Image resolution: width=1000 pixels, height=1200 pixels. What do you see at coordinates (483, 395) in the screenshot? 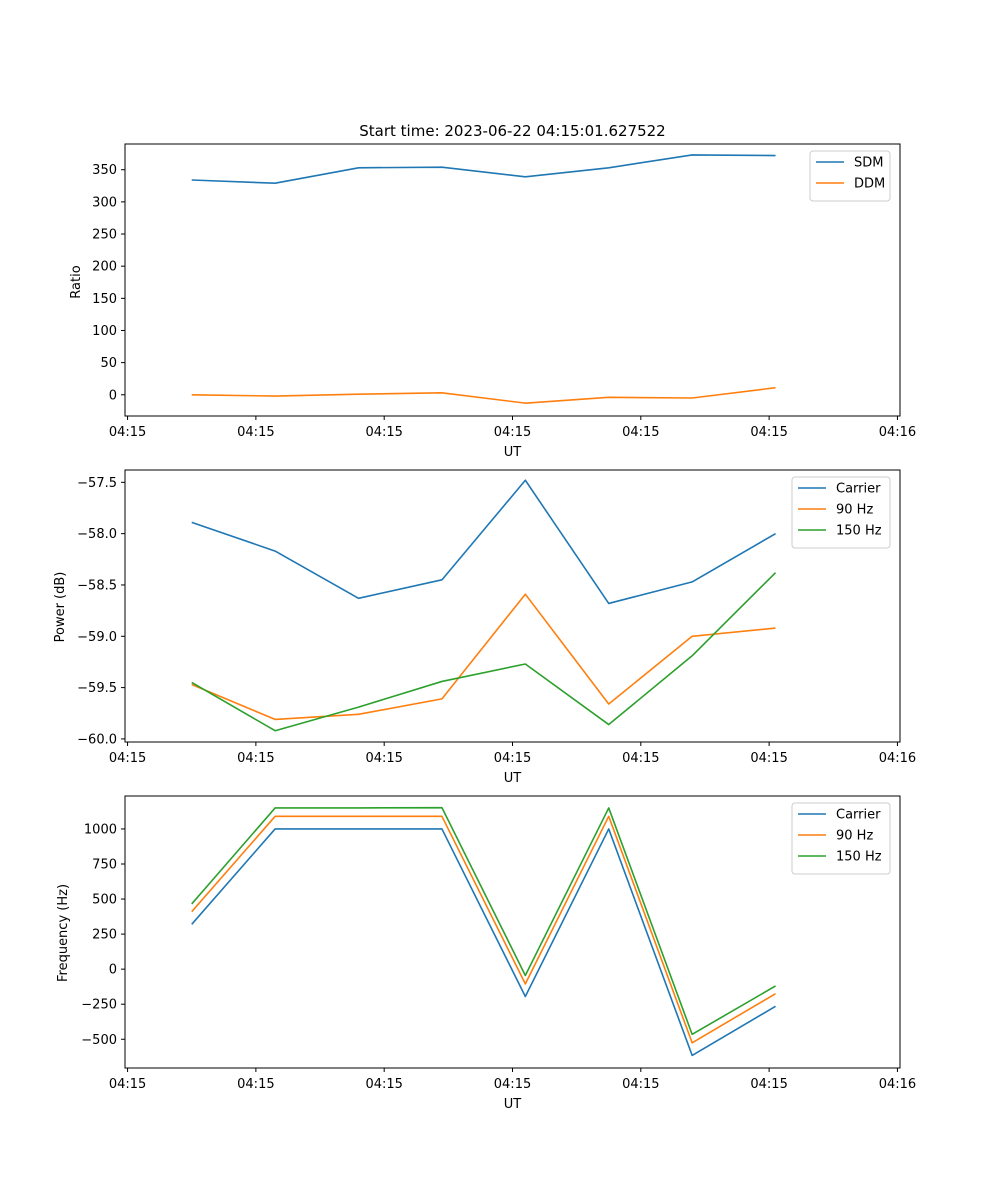
I see `series-line-ddm` at bounding box center [483, 395].